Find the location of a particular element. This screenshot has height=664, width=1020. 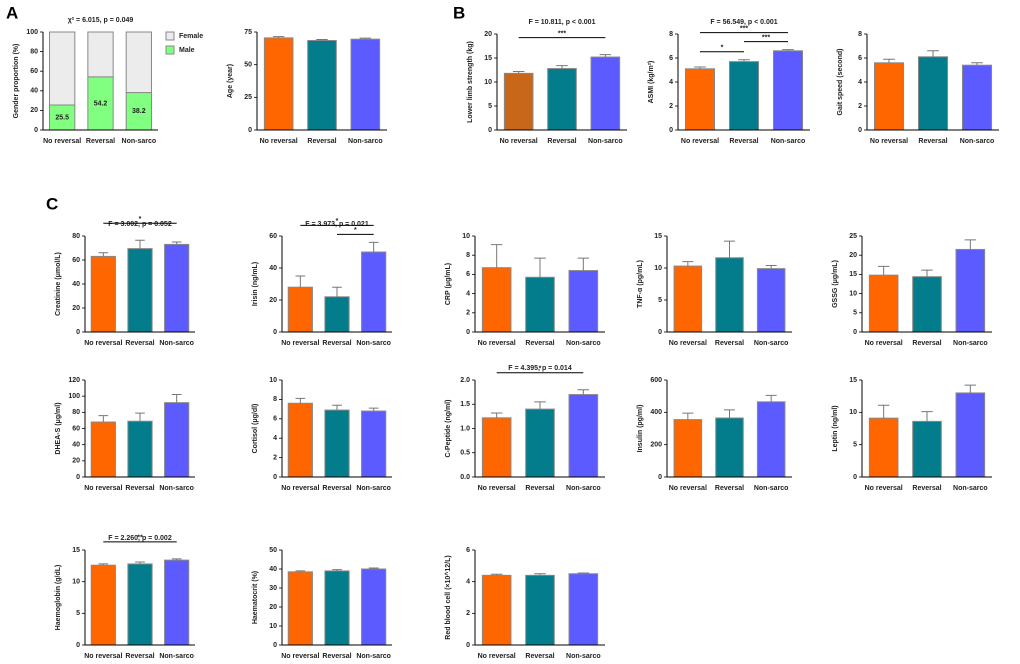

data-label: 54.2 is located at coordinates (101, 103).